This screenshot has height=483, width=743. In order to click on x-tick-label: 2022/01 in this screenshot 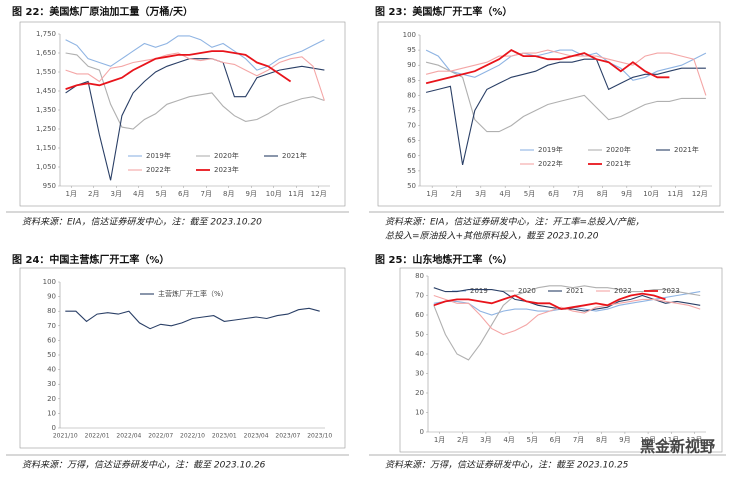, I will do `click(97, 436)`.